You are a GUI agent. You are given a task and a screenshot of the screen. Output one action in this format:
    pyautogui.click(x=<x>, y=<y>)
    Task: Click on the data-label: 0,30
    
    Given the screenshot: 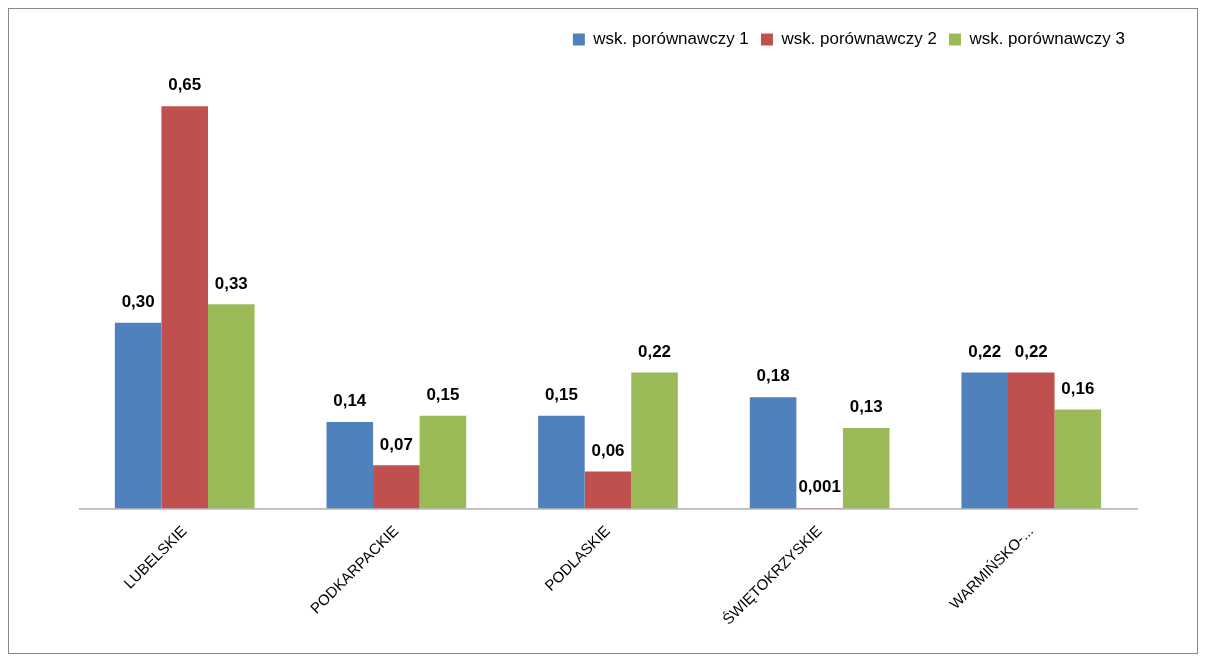 What is the action you would take?
    pyautogui.click(x=138, y=302)
    